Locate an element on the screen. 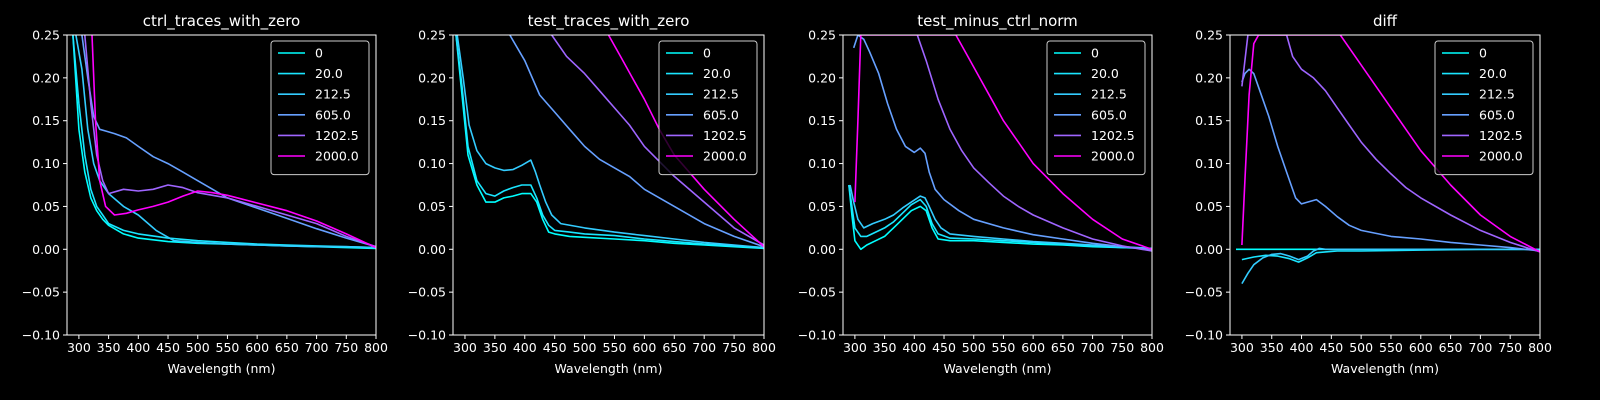 This screenshot has height=400, width=1600. legend-entry: 20.0 is located at coordinates (329, 73).